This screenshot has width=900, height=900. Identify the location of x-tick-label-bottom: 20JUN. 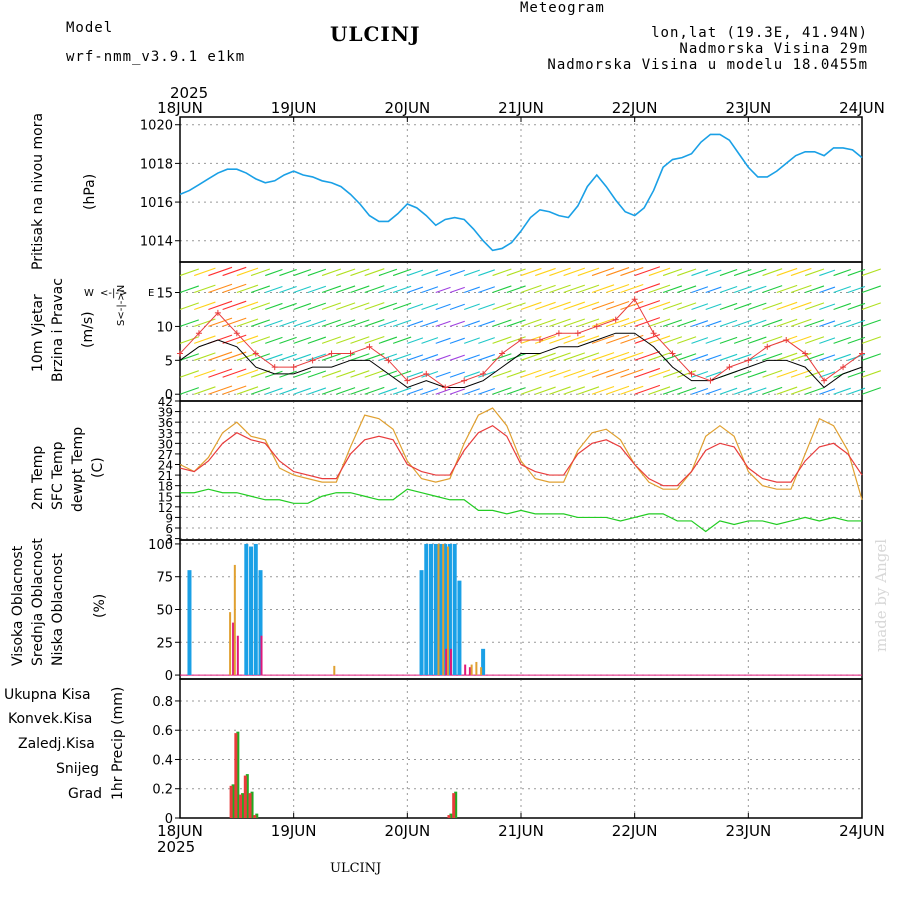
(407, 831).